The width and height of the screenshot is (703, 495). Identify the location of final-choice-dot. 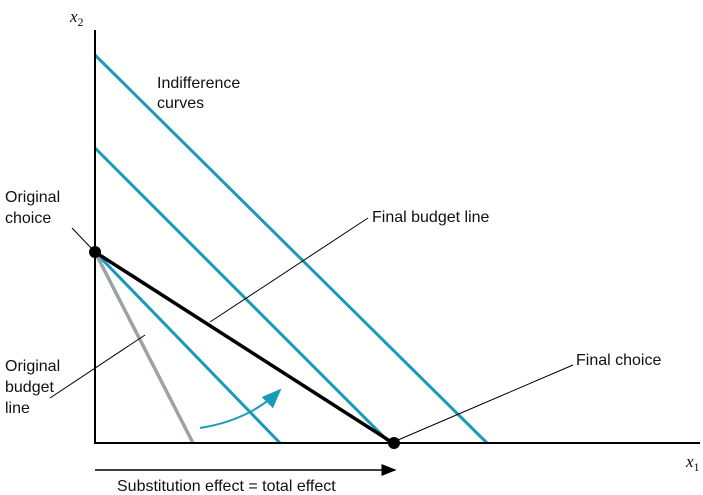
(394, 443).